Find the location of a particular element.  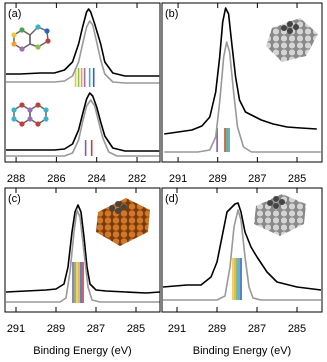

azulene-icon is located at coordinates (31, 38).